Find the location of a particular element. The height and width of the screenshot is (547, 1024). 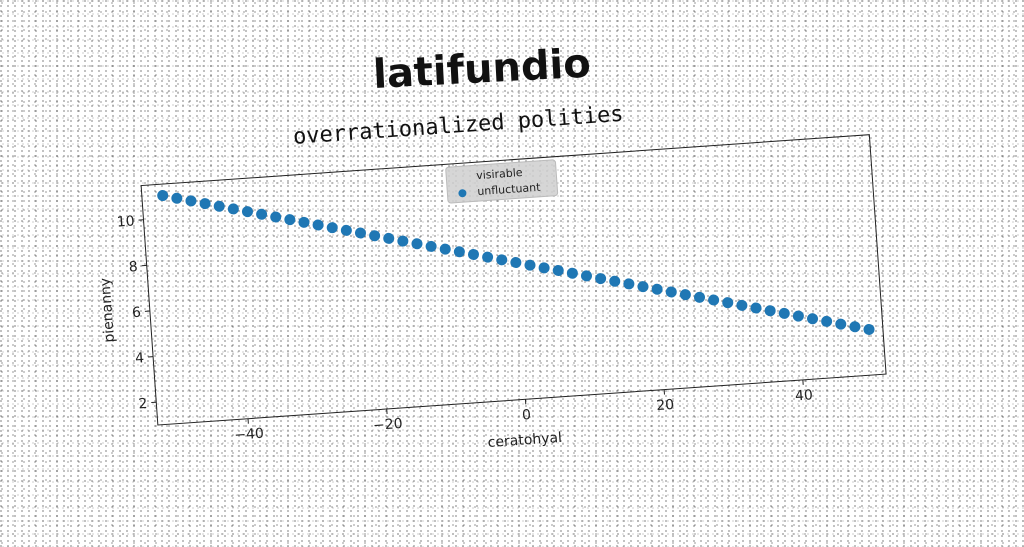

y-tick-label: 10 is located at coordinates (125, 221).